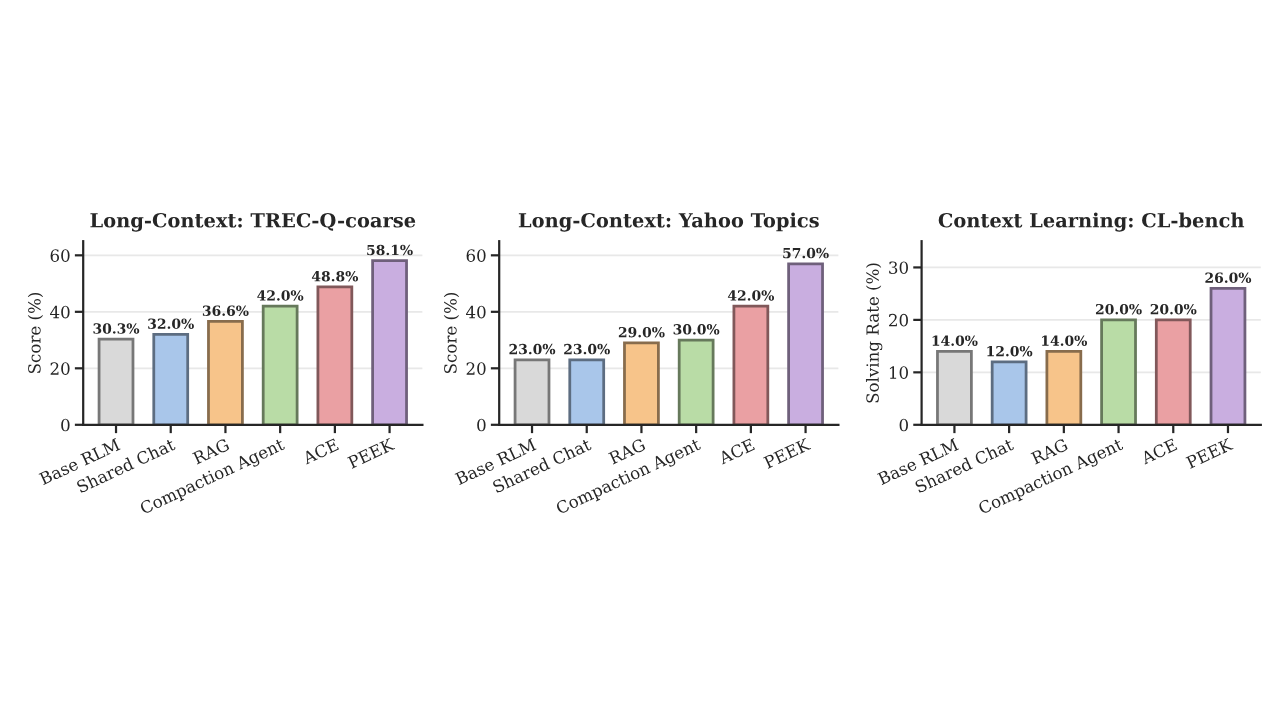  What do you see at coordinates (898, 372) in the screenshot?
I see `y-tick-label: 10` at bounding box center [898, 372].